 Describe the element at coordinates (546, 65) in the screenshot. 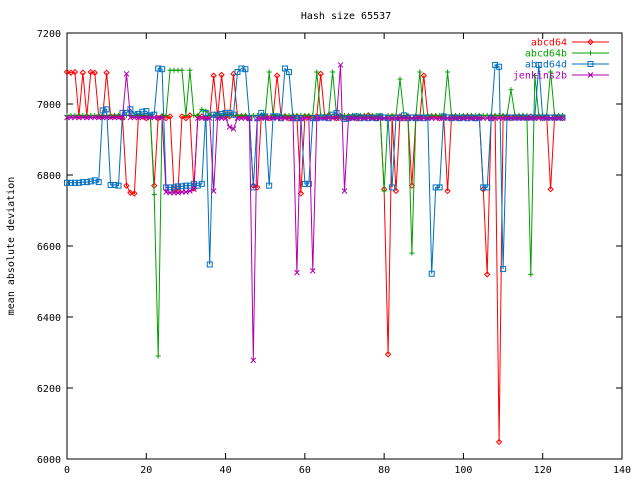

I see `legend-label-abcd64d: abcd64d` at that location.